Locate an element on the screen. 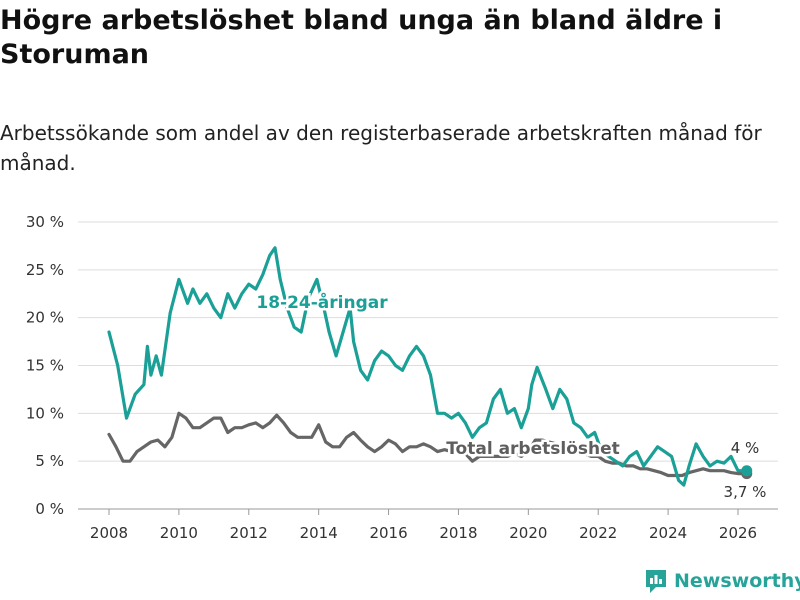  series-label-youth: 18-24-åringar is located at coordinates (322, 302).